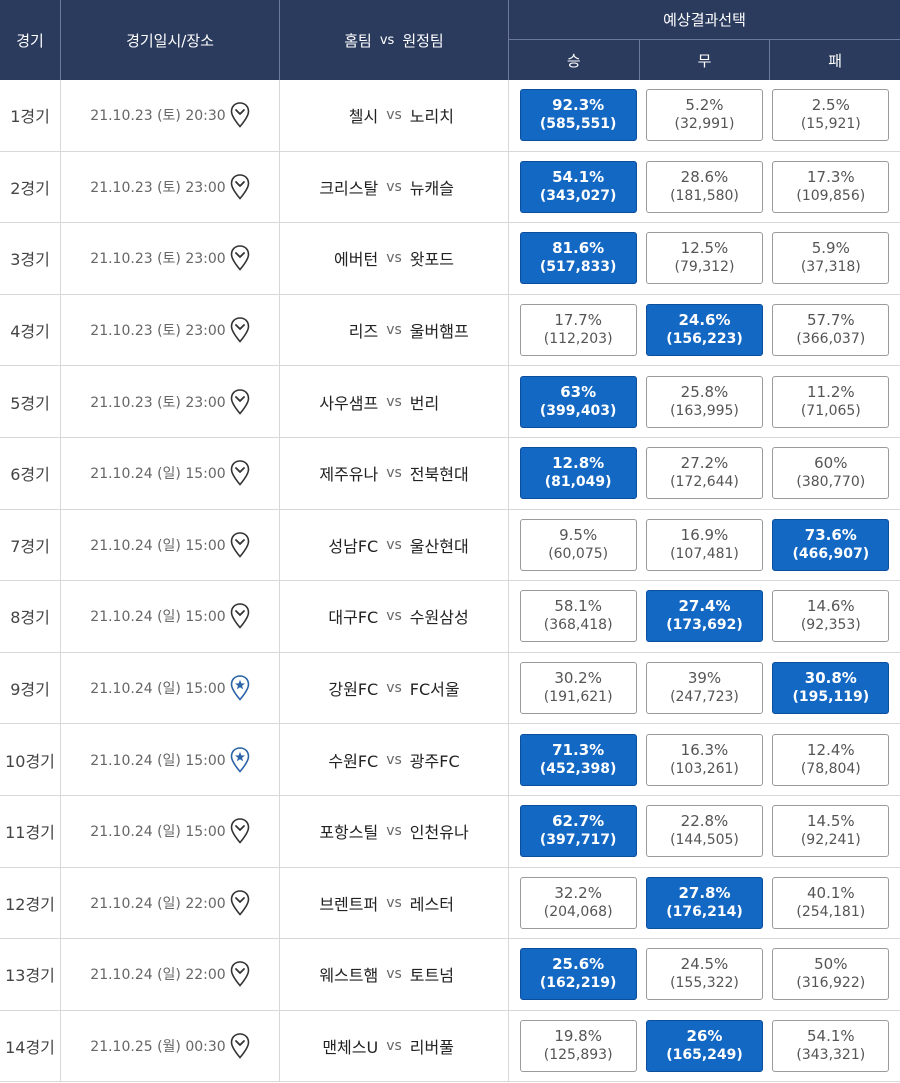 This screenshot has height=1083, width=900. Describe the element at coordinates (704, 768) in the screenshot. I see `option-draw-count: (103,261)` at that location.